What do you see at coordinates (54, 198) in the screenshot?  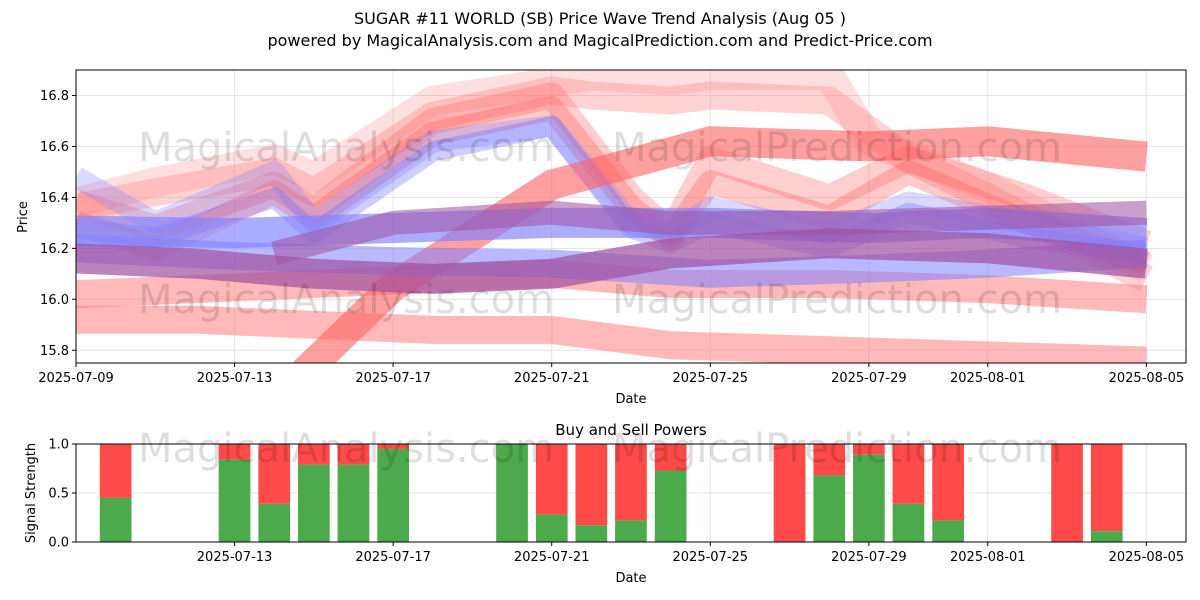 I see `y-tick-label: 16.4` at bounding box center [54, 198].